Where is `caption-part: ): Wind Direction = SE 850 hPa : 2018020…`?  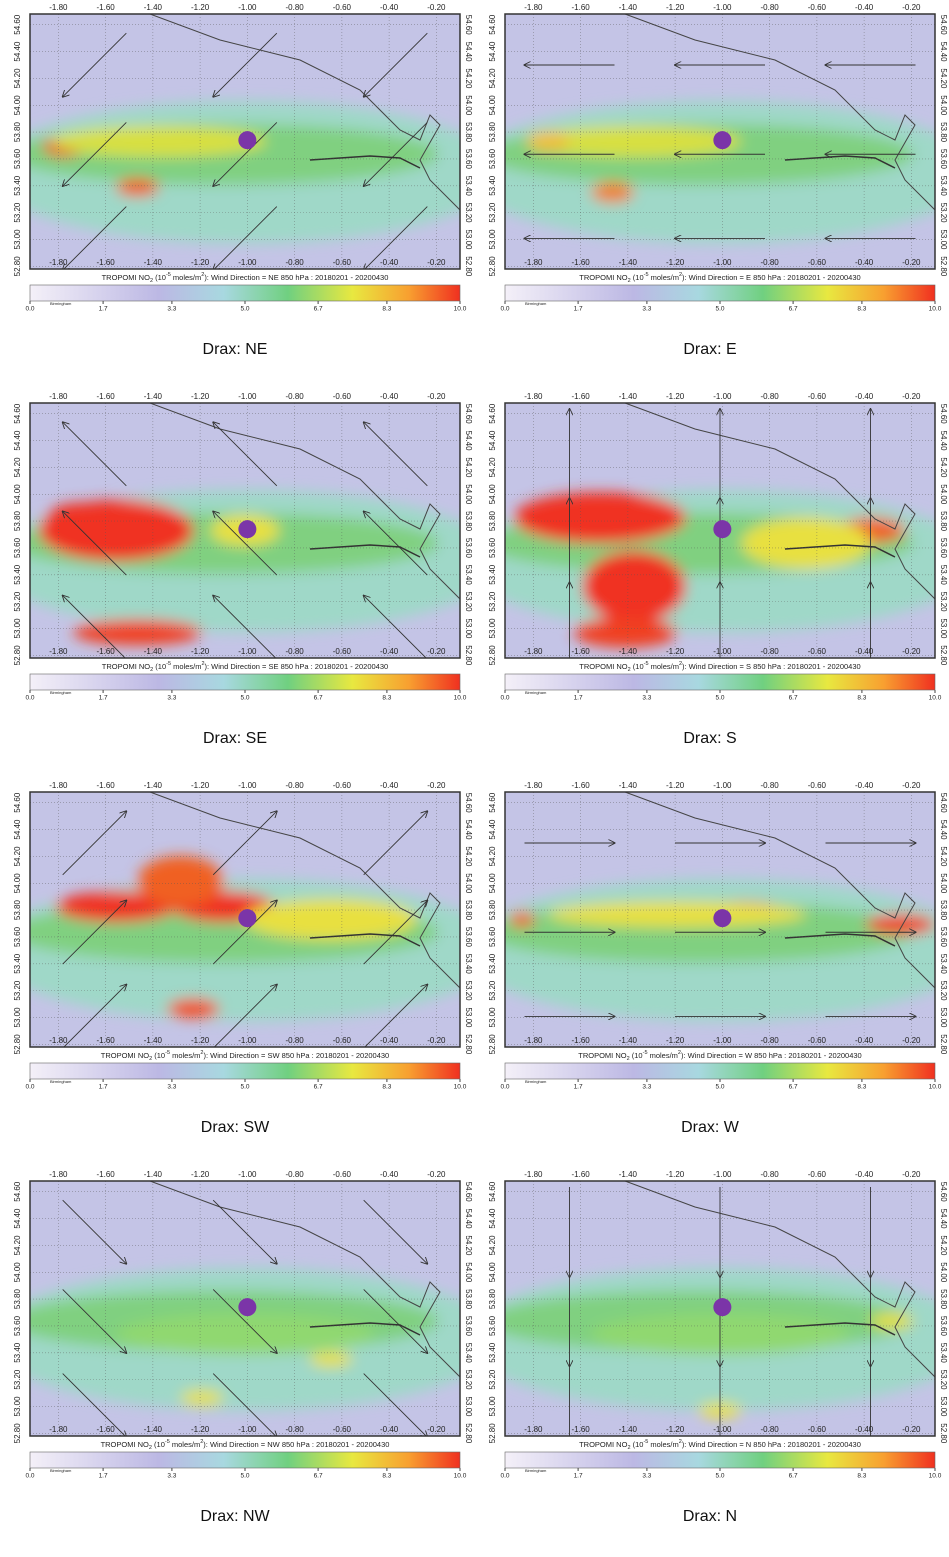 caption-part: ): Wind Direction = SE 850 hPa : 2018020… is located at coordinates (297, 666).